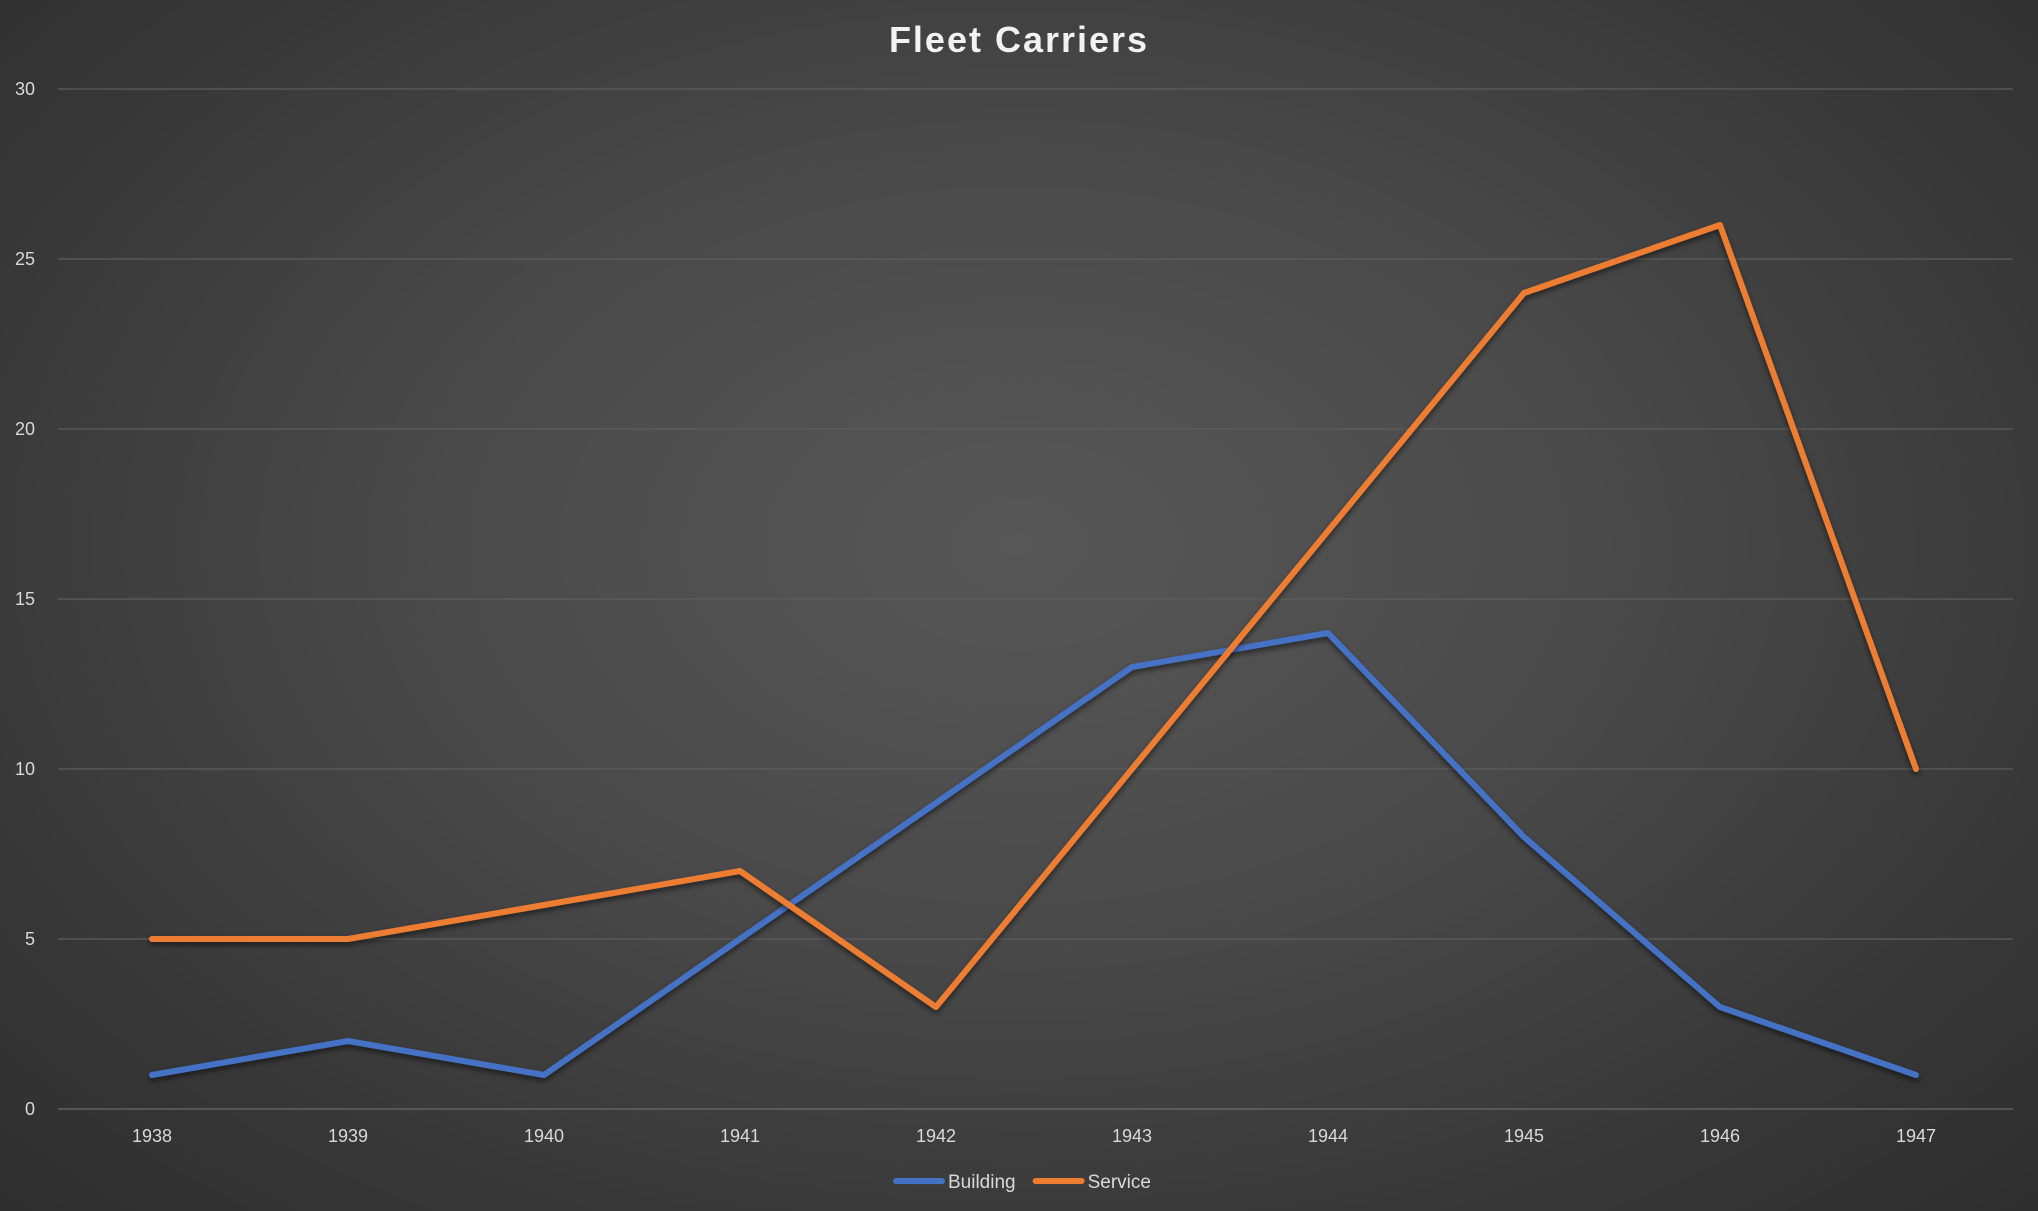  I want to click on x-tick-label: 1941, so click(740, 1136).